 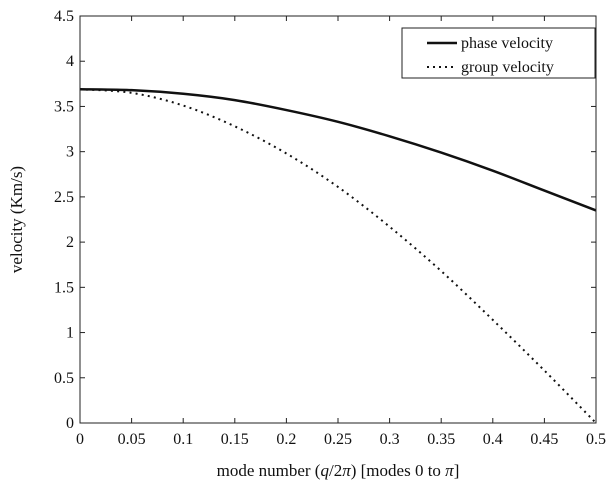 What do you see at coordinates (493, 439) in the screenshot?
I see `x-tick-label: 0.4` at bounding box center [493, 439].